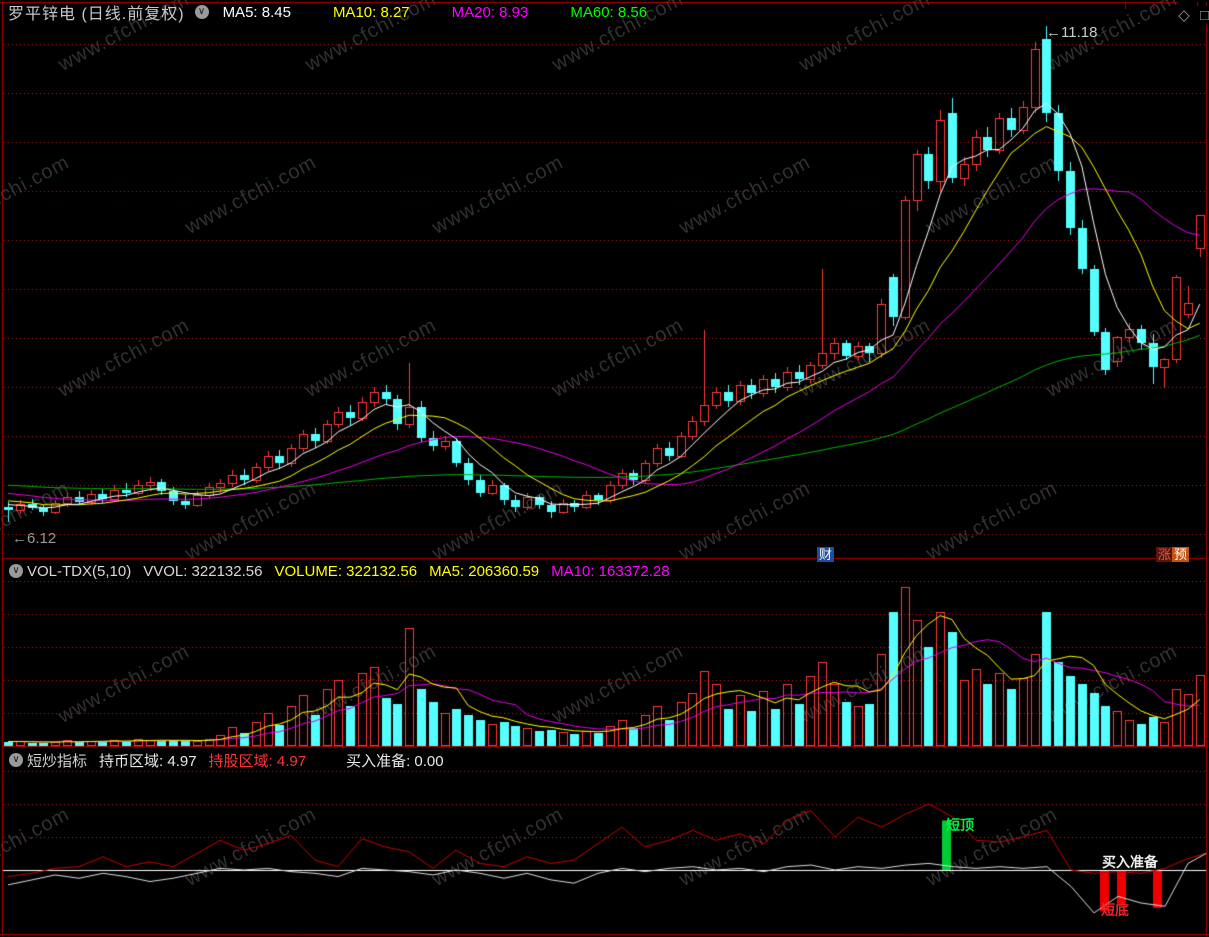 Image resolution: width=1209 pixels, height=937 pixels. Describe the element at coordinates (256, 12) in the screenshot. I see `ma5-label: MA5: 8.45` at that location.